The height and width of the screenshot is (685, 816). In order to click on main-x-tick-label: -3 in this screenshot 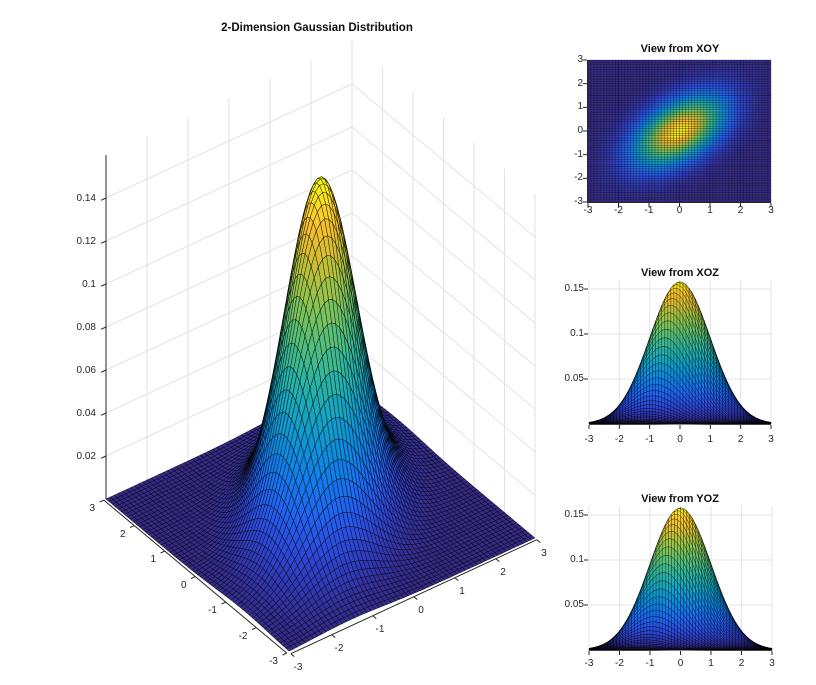, I will do `click(298, 667)`.